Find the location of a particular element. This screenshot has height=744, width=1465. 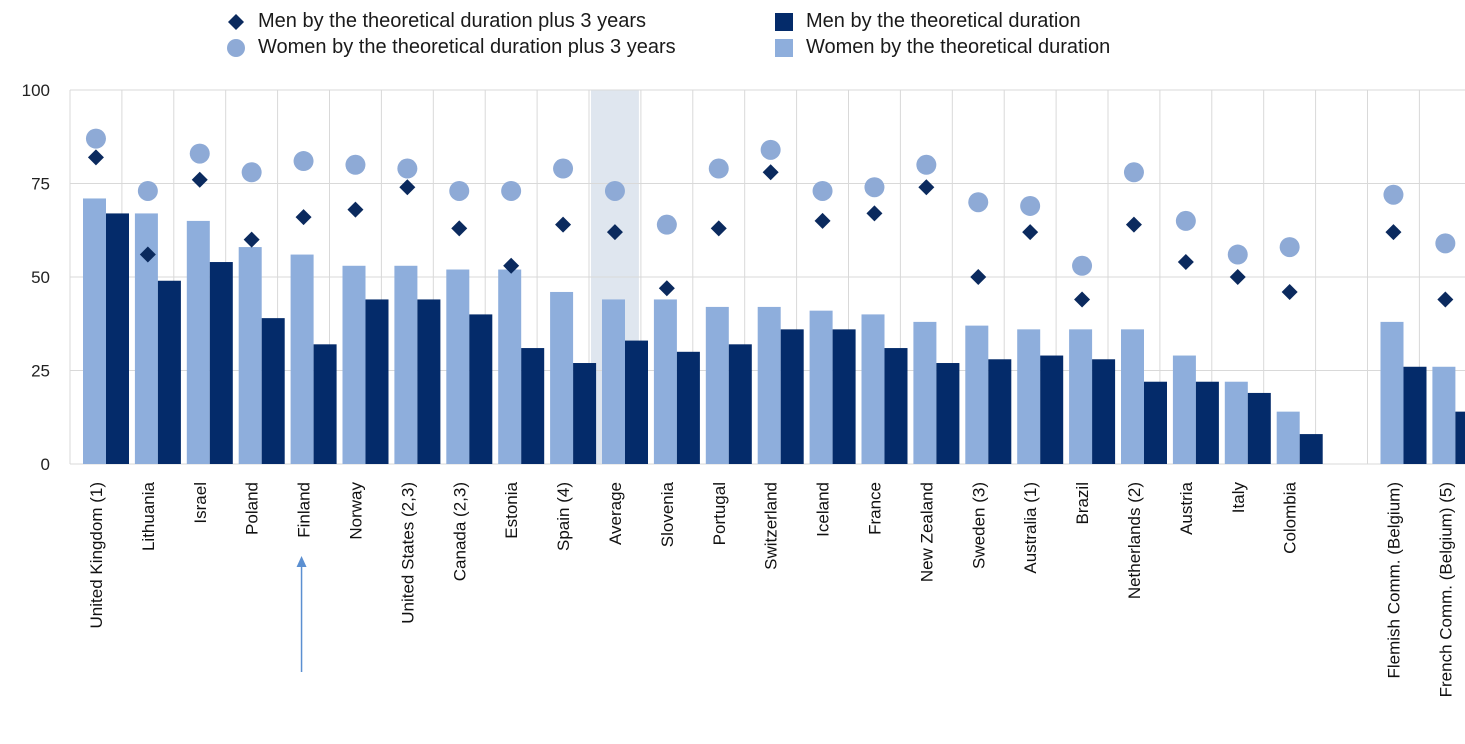

marker-men-plus3-slovenia is located at coordinates (666, 288).